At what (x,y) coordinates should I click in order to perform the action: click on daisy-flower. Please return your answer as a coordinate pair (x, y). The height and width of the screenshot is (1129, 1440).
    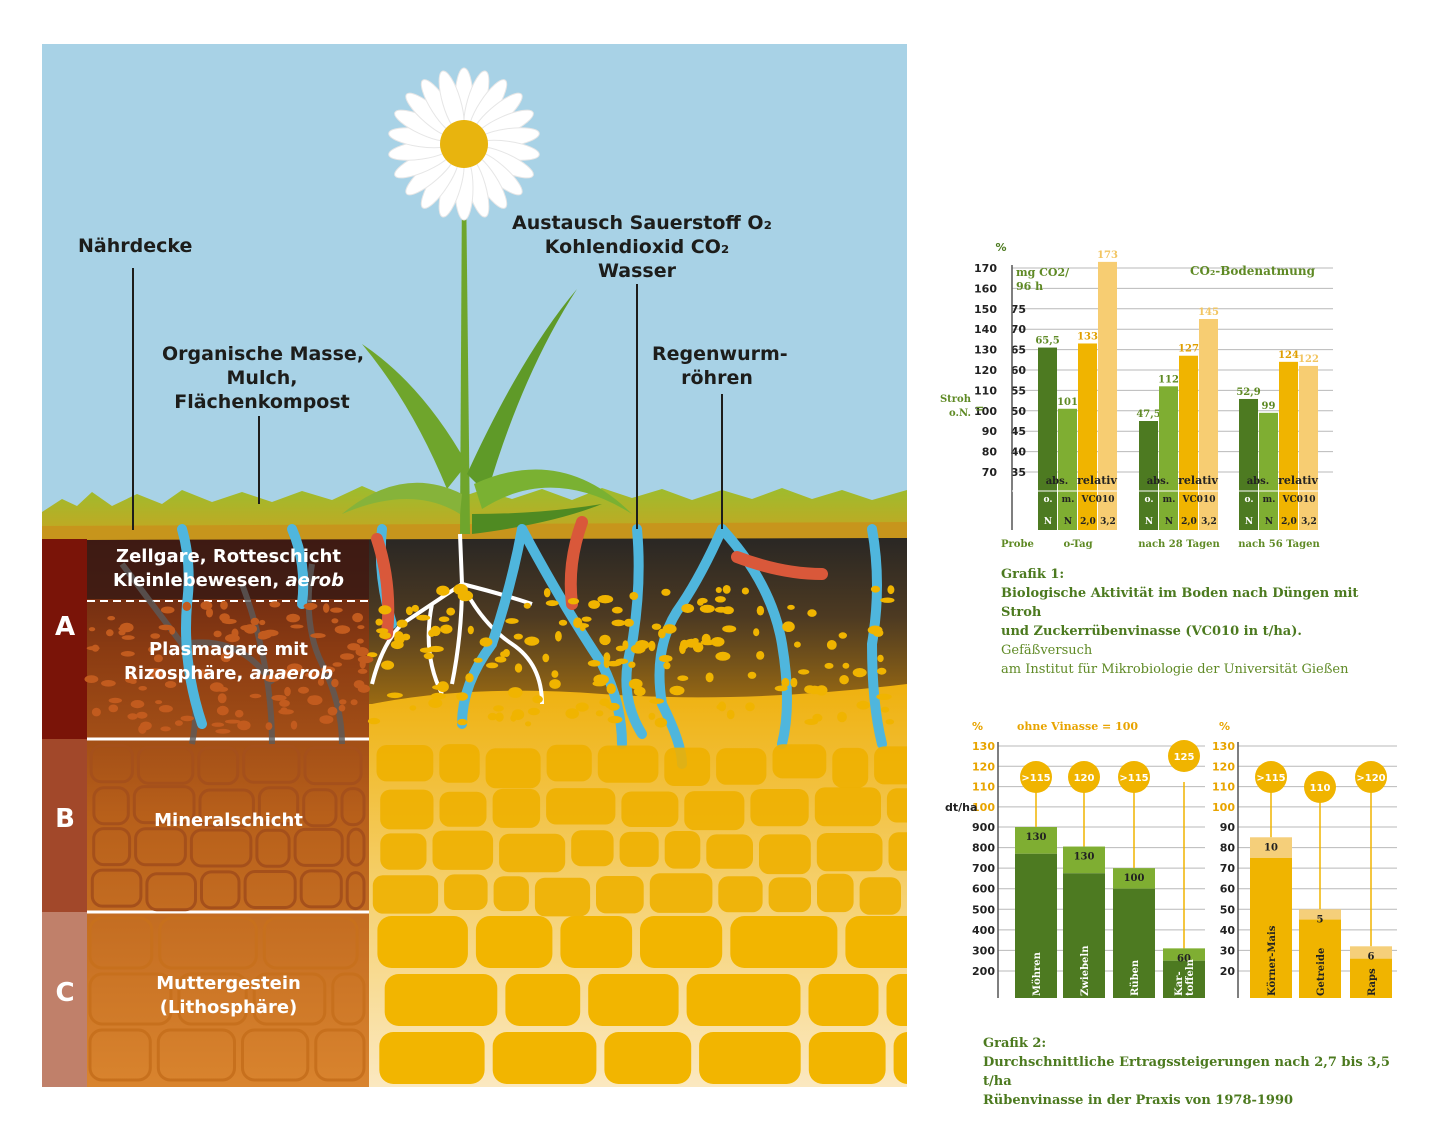
    Looking at the image, I should click on (464, 144).